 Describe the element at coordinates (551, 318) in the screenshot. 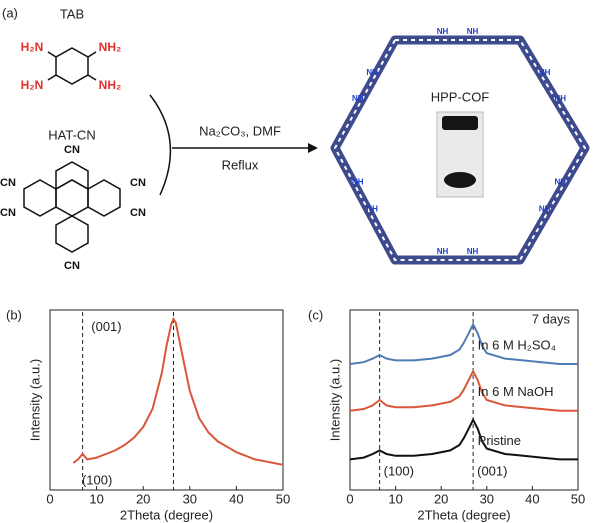

I see `annotation: 7 days` at that location.